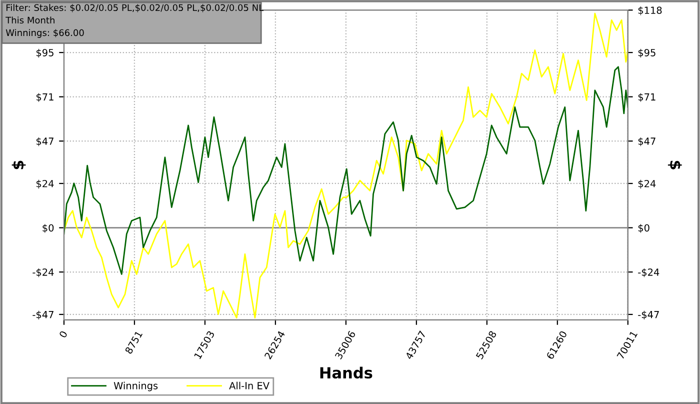 This screenshot has width=700, height=404. I want to click on annotation: Winnings: $66.00, so click(45, 33).